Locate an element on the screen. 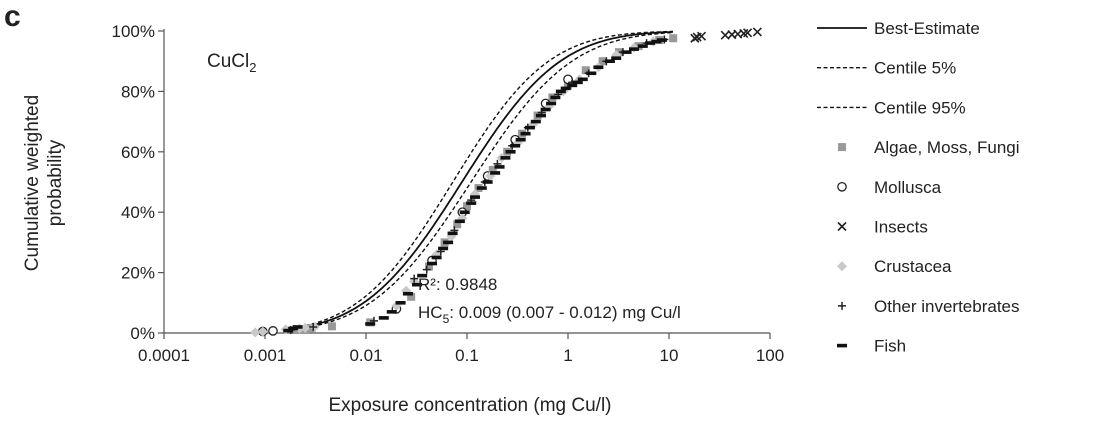 The height and width of the screenshot is (431, 1098). hc5-annotation: HC5: 0.009 (0.007 - 0.012) mg Cu/l is located at coordinates (549, 314).